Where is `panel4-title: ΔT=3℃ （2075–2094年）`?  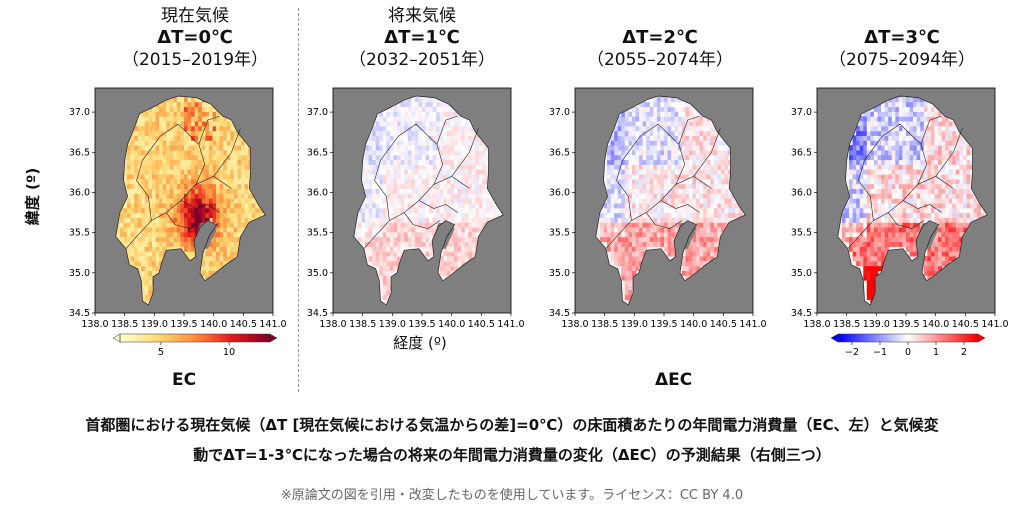
panel4-title: ΔT=3℃ （2075–2094年） is located at coordinates (902, 49).